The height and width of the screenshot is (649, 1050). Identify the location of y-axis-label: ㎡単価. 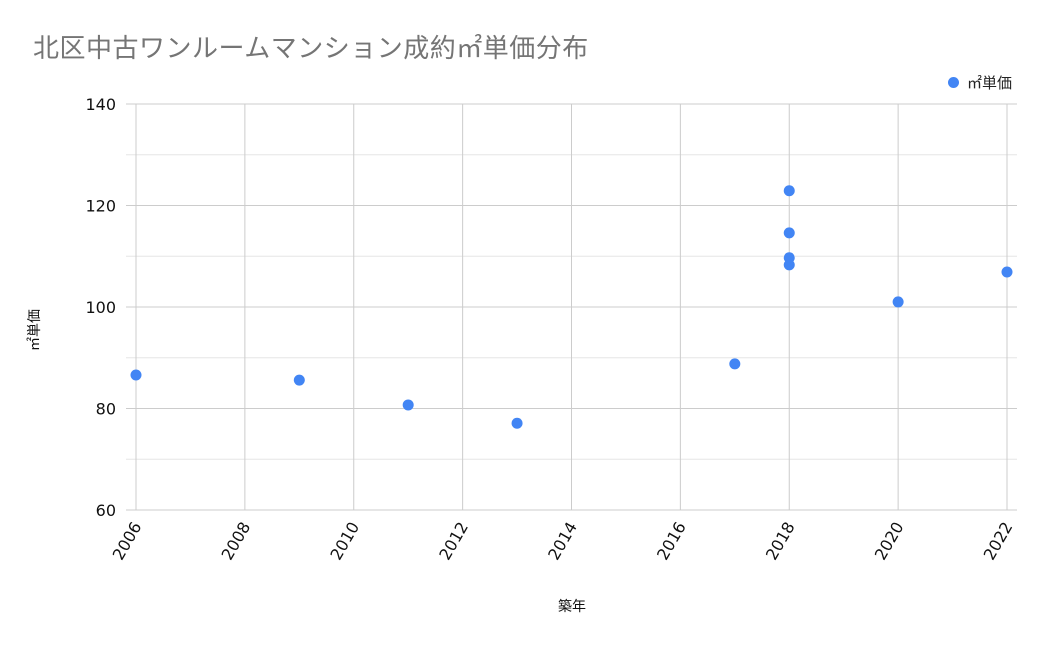
(35, 330).